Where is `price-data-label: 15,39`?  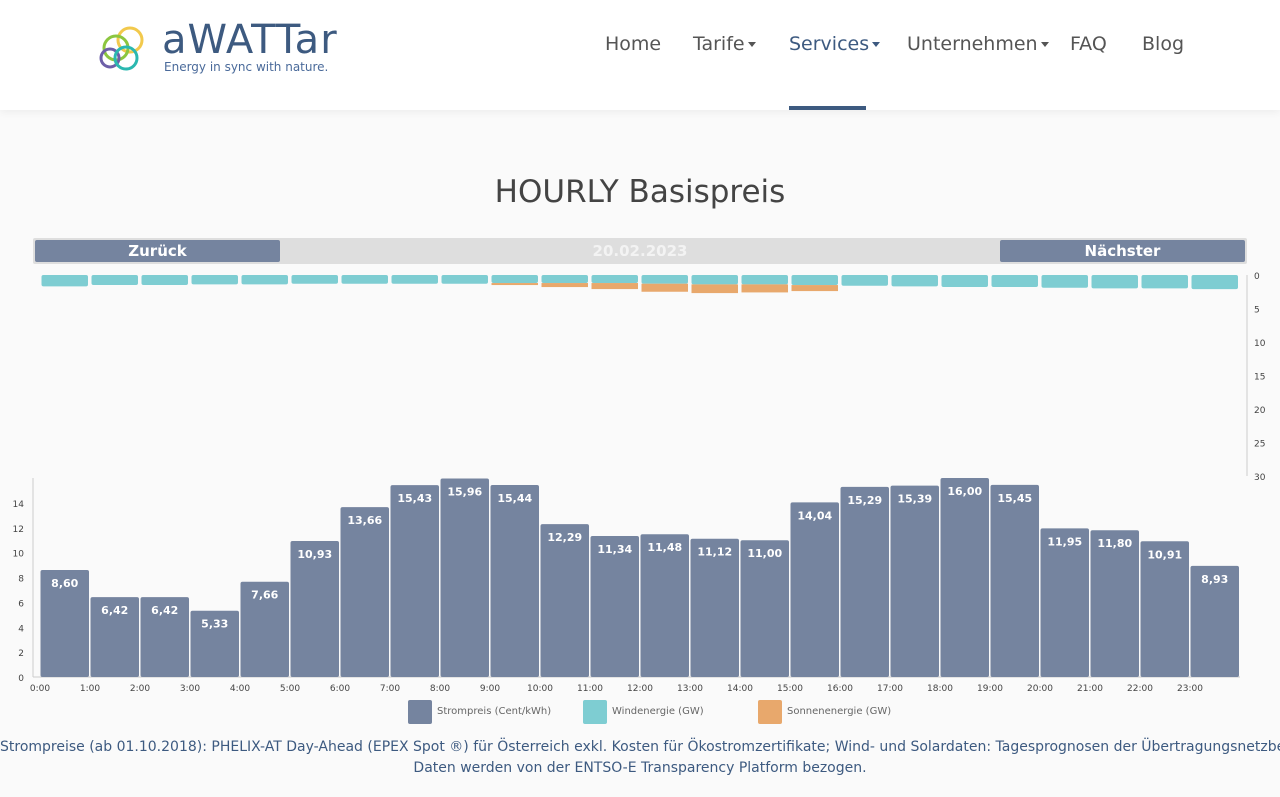 price-data-label: 15,39 is located at coordinates (914, 499).